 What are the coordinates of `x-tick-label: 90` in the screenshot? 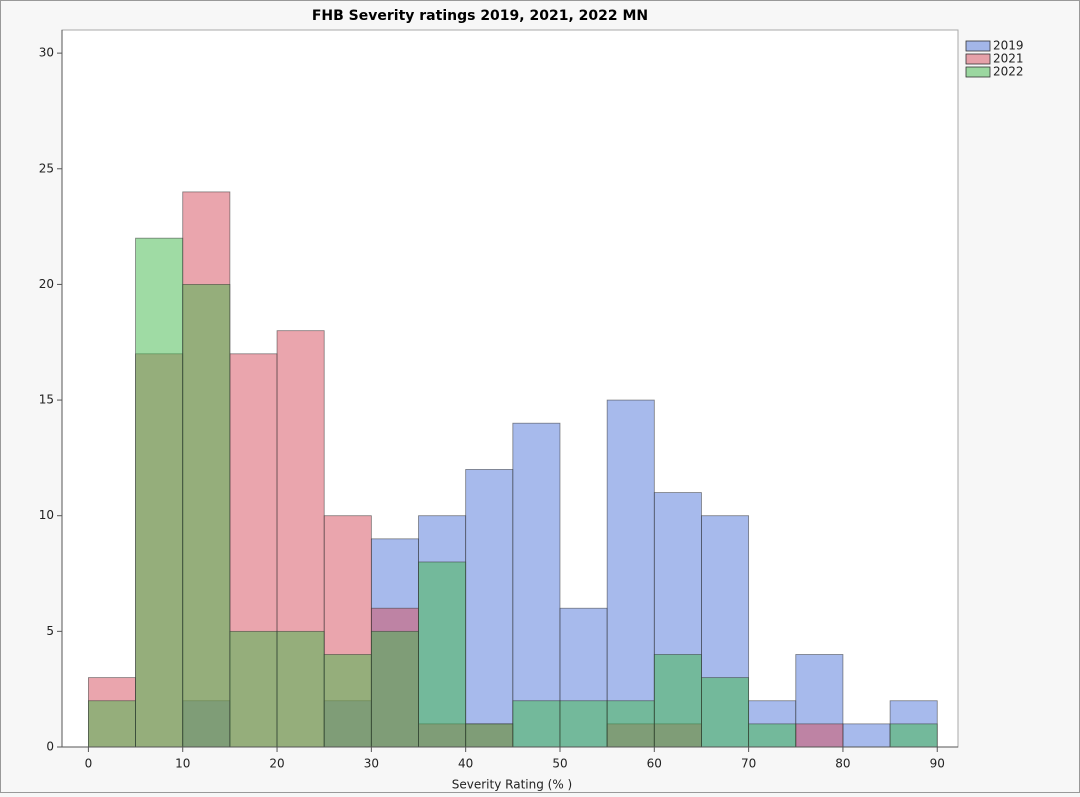 It's located at (937, 764).